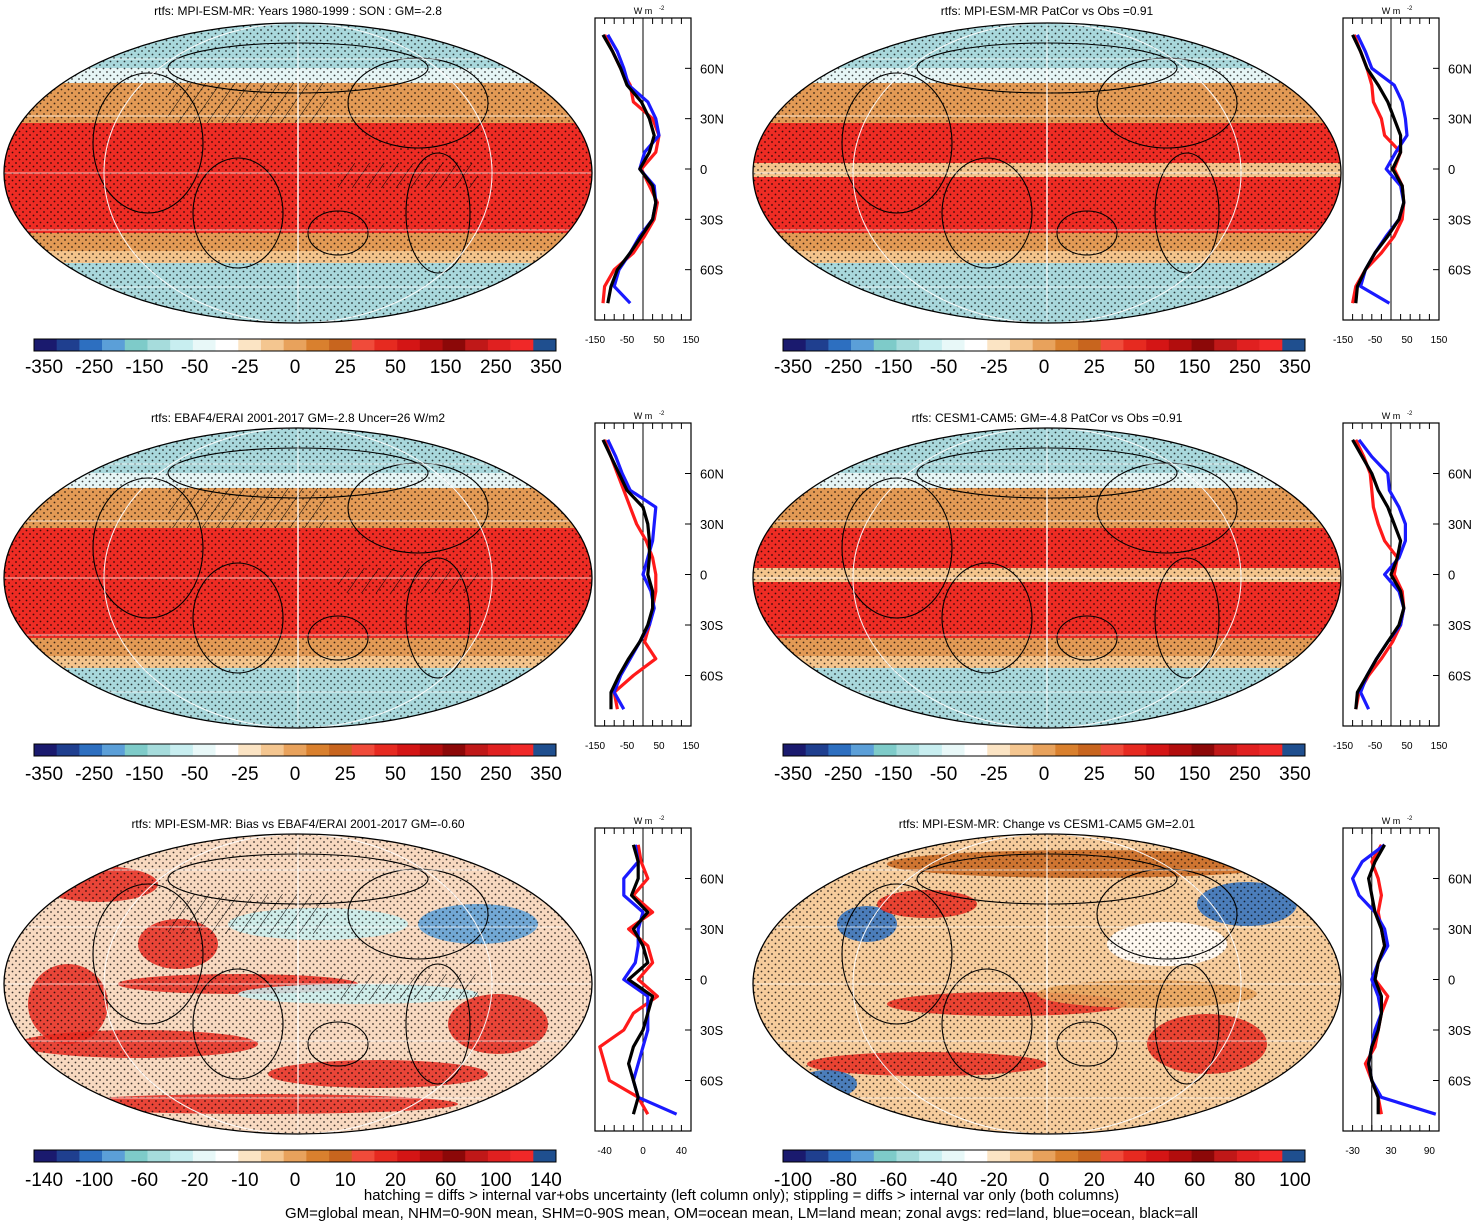 Image resolution: width=1483 pixels, height=1222 pixels. What do you see at coordinates (659, 746) in the screenshot?
I see `zonal-x-tick-label: 50` at bounding box center [659, 746].